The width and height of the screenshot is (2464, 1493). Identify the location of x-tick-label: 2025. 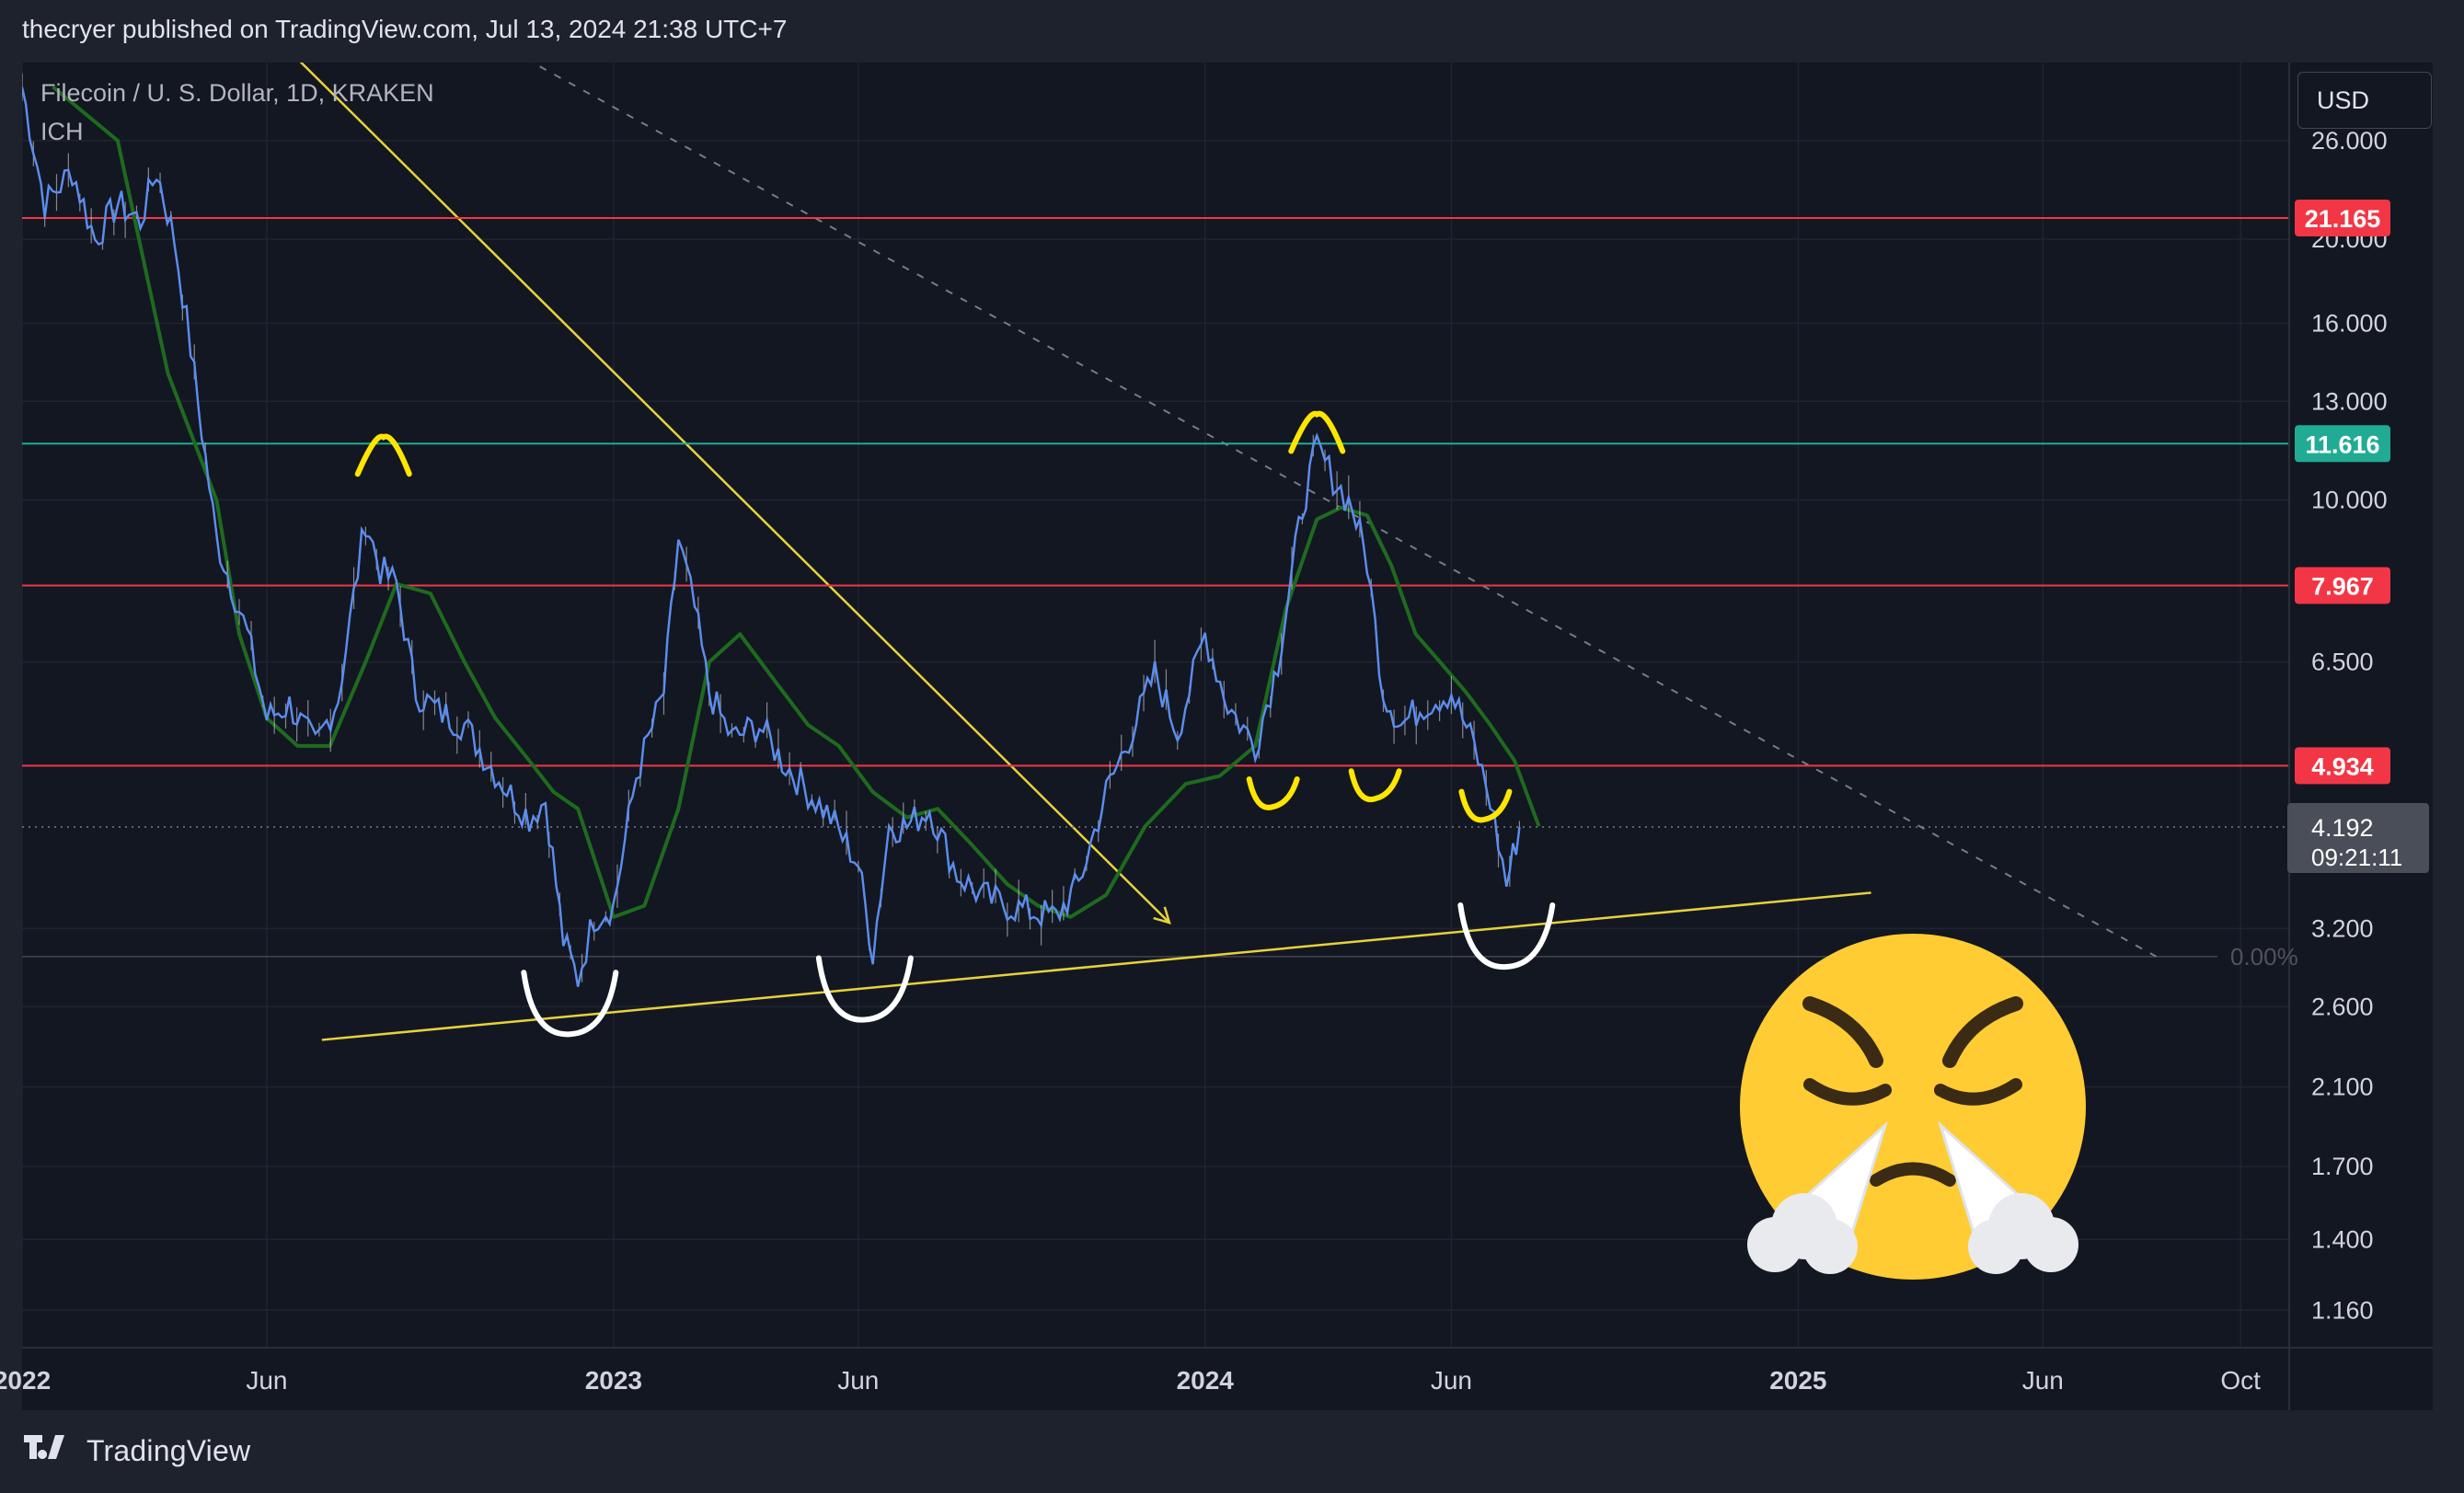
(1797, 1380).